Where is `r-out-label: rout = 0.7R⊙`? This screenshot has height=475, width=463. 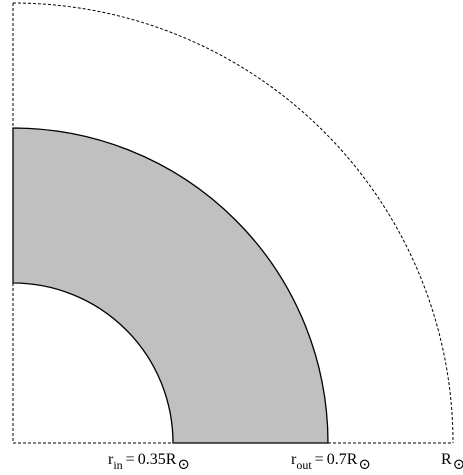 r-out-label: rout = 0.7R⊙ is located at coordinates (331, 462).